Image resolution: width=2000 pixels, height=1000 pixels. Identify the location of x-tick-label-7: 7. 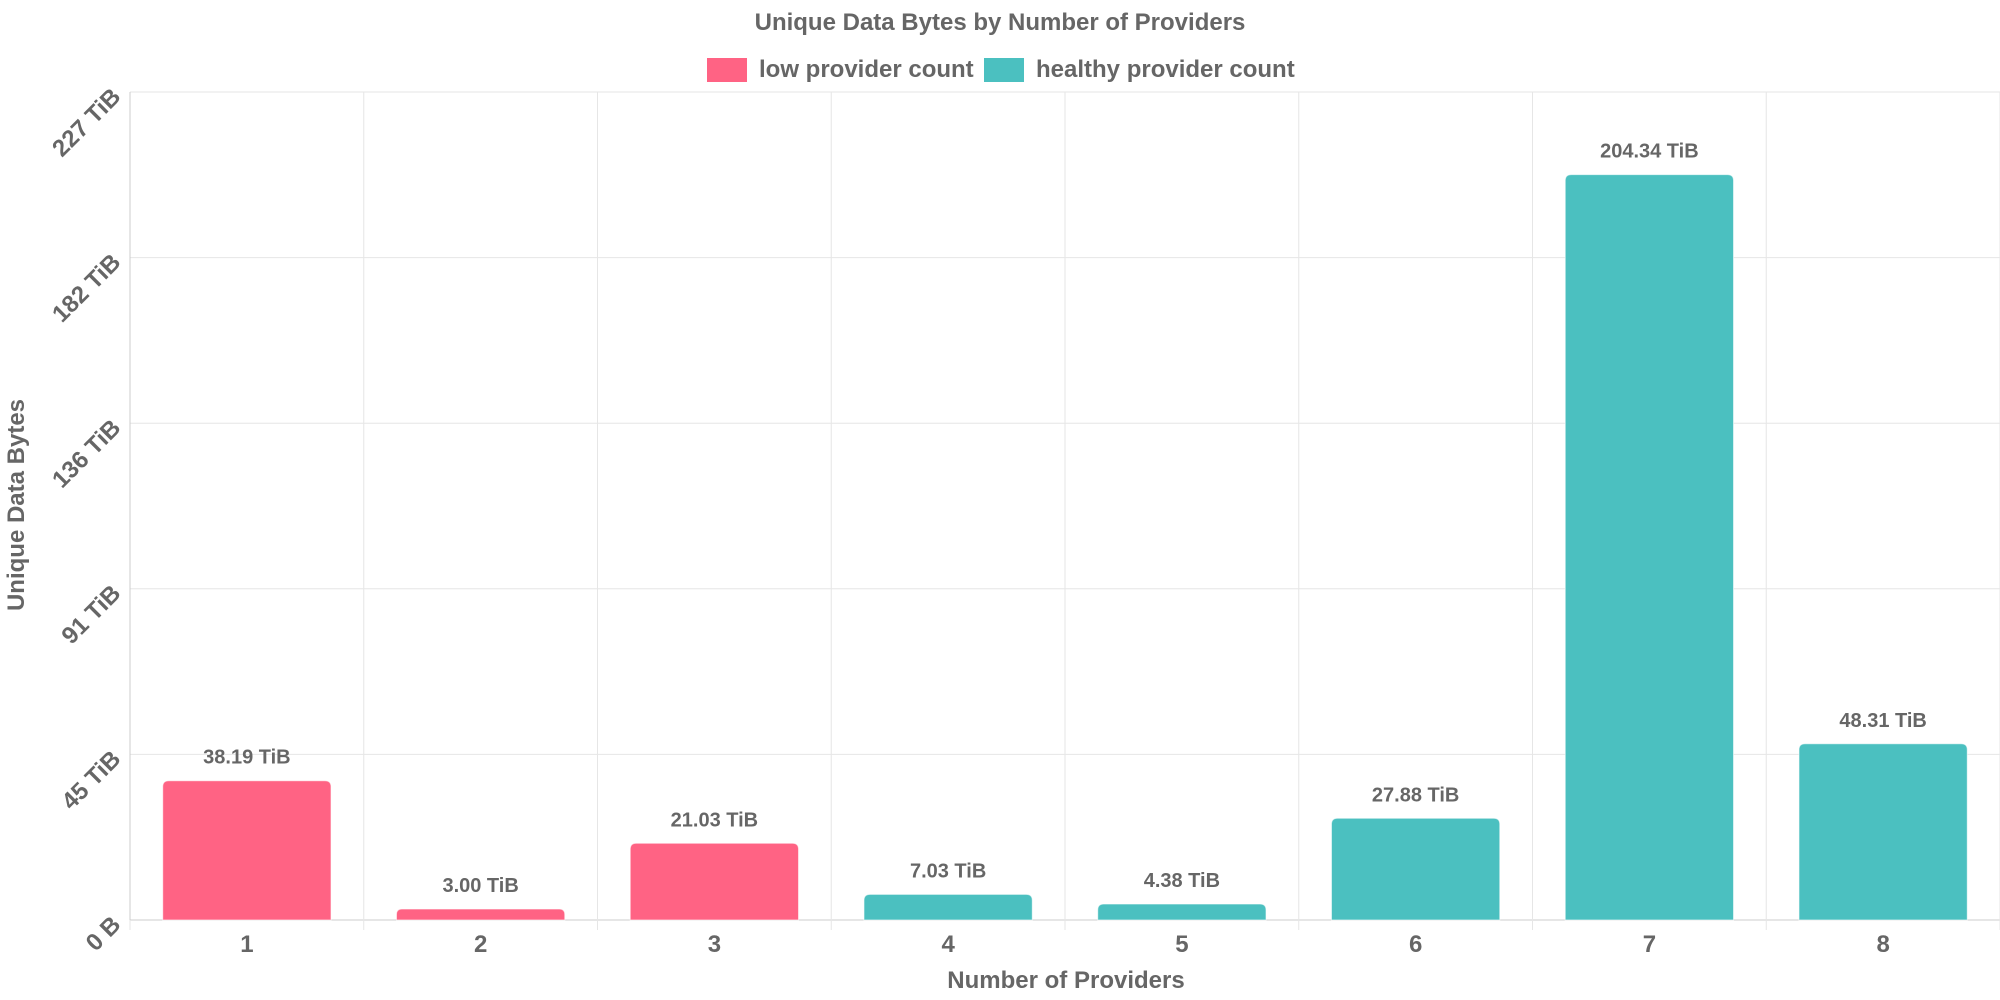
(1649, 944).